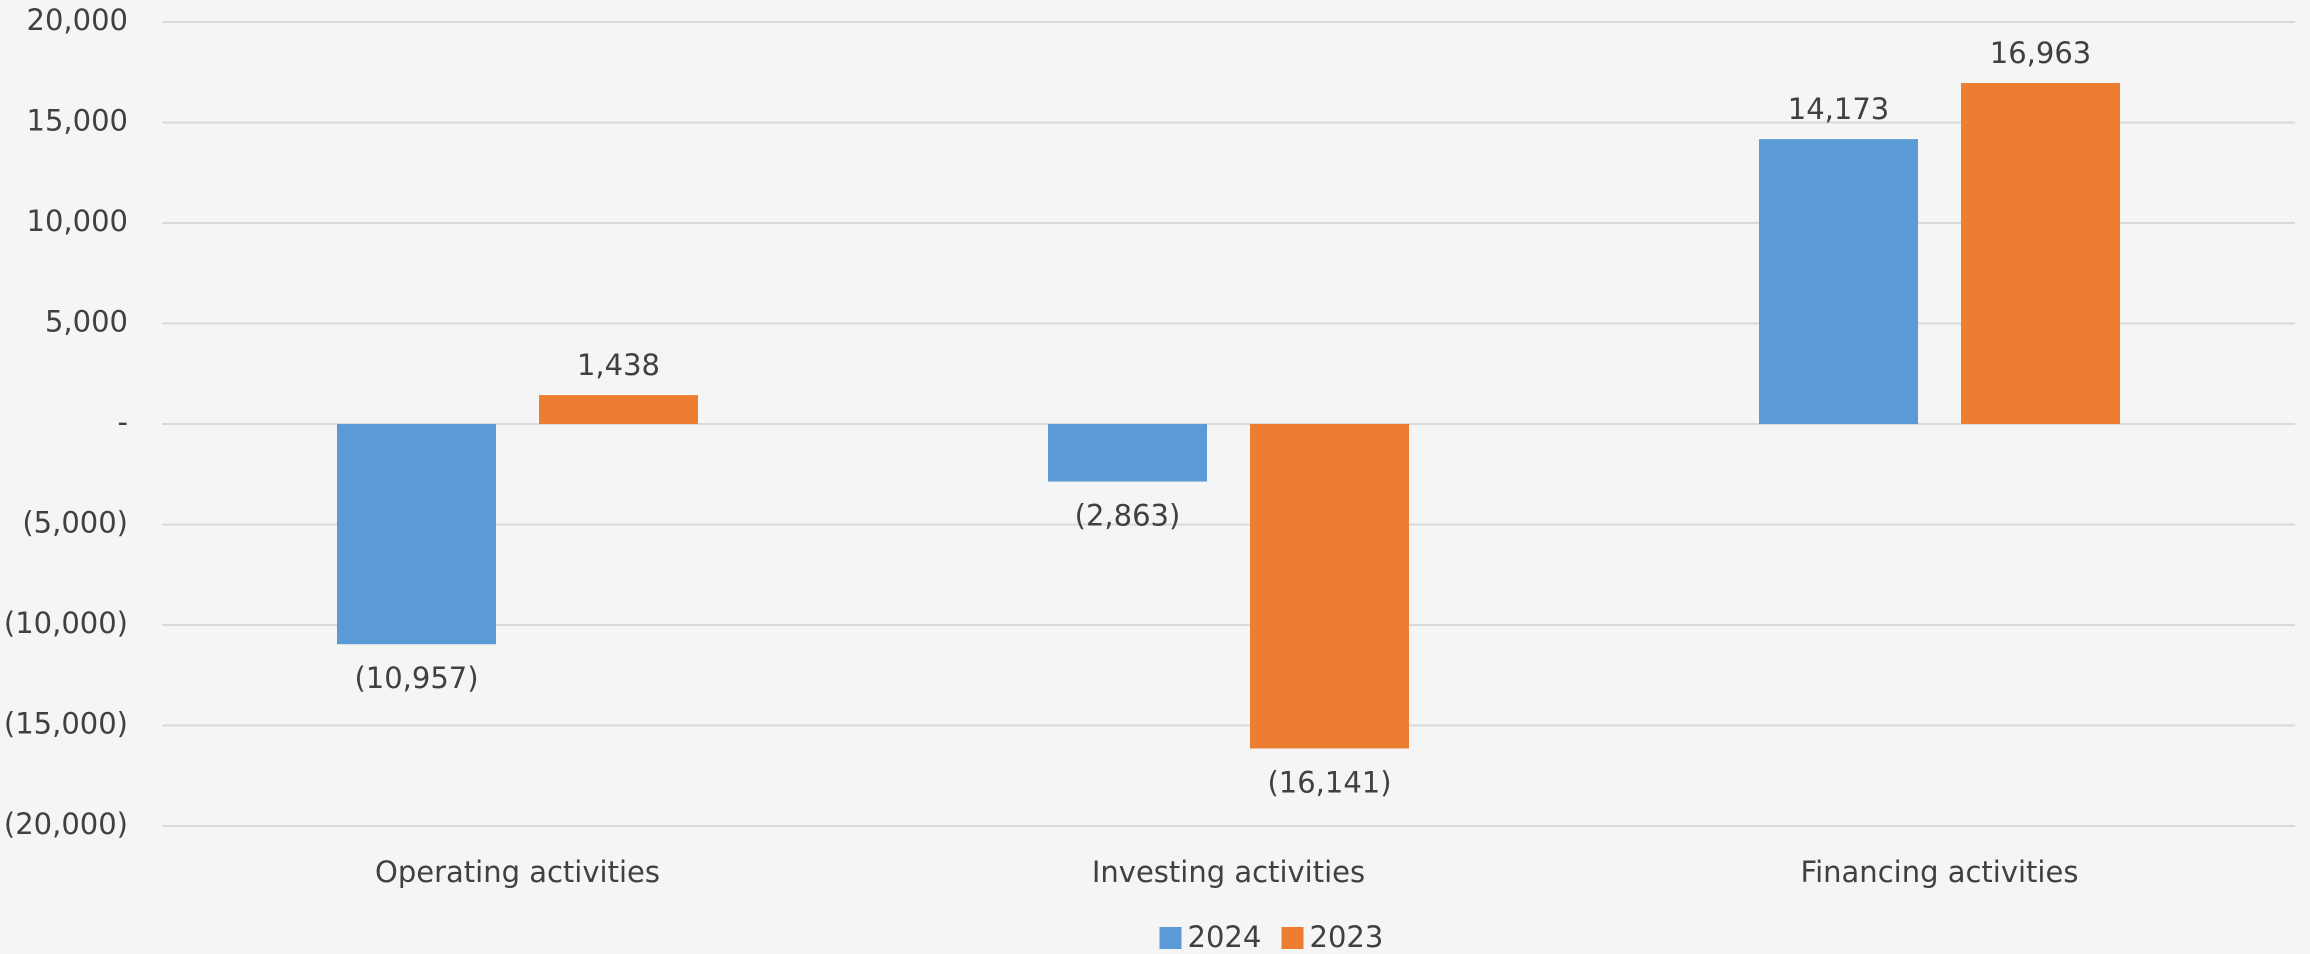  I want to click on y-tick-label: (10,000), so click(66, 623).